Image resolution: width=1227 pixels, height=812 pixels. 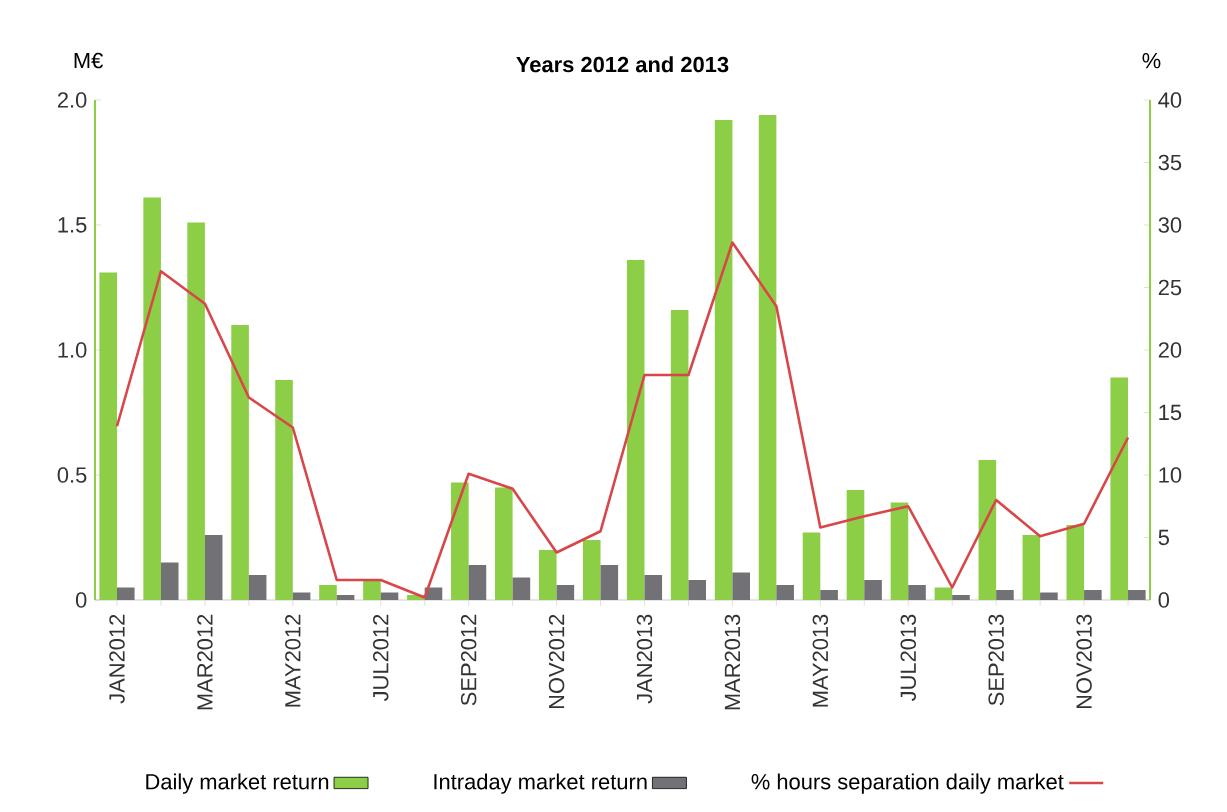 I want to click on chart-title: Years 2012 and 2013, so click(x=622, y=64).